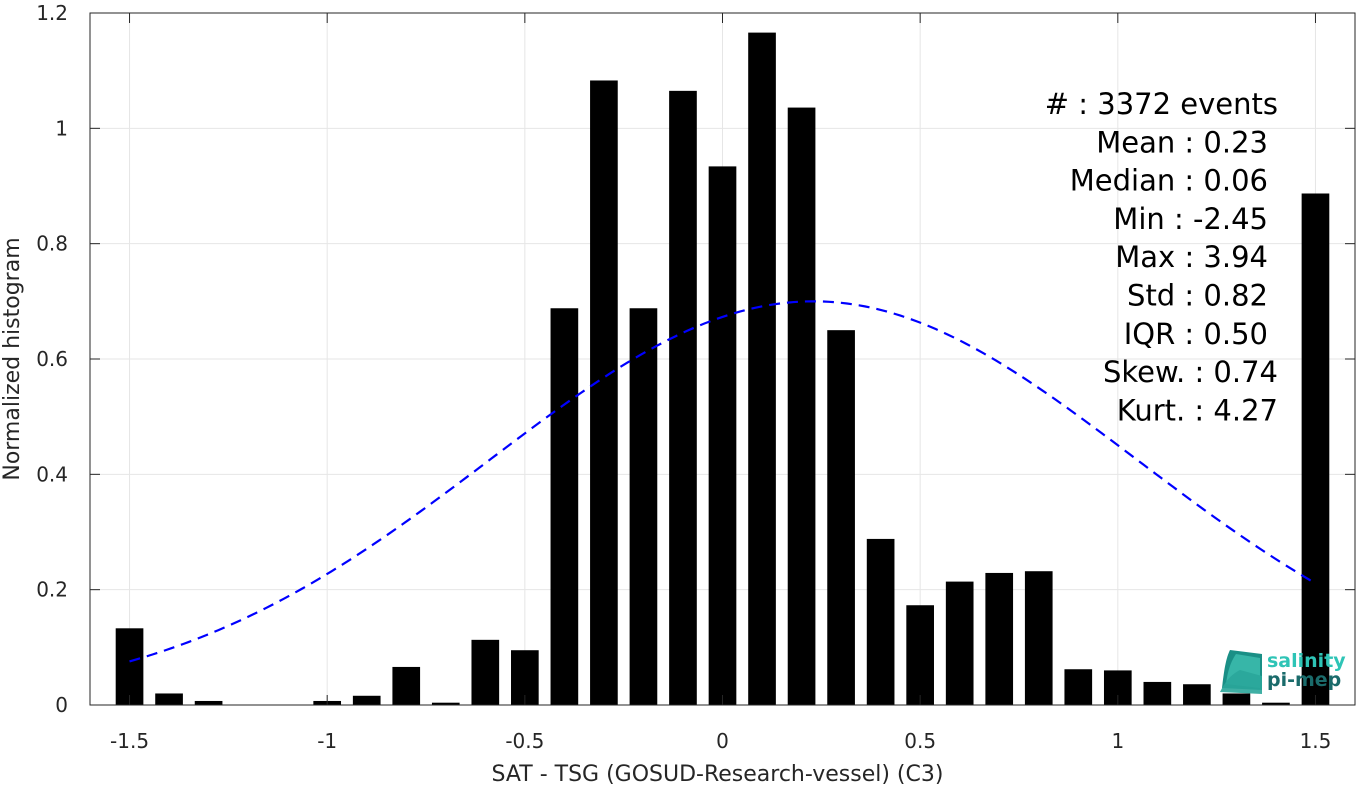 This screenshot has height=785, width=1367. What do you see at coordinates (1241, 672) in the screenshot?
I see `waves-icon` at bounding box center [1241, 672].